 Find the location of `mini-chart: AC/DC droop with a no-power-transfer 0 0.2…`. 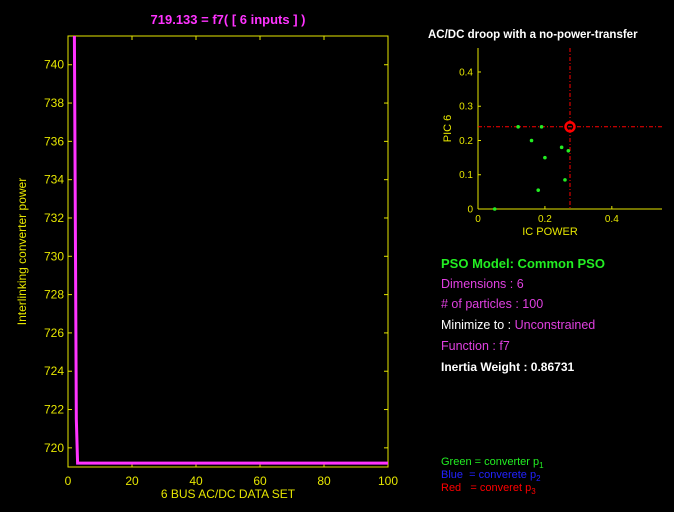

mini-chart: AC/DC droop with a no-power-transfer 0 0.2… is located at coordinates (545, 133).